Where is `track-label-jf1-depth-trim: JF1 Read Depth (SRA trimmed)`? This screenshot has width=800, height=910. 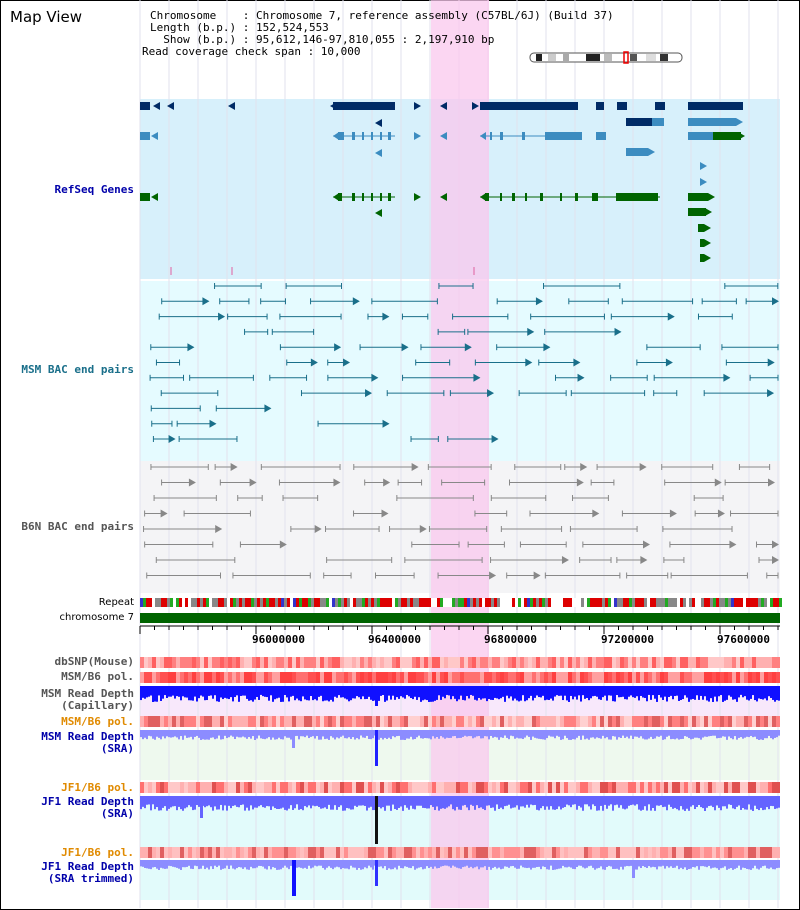 track-label-jf1-depth-trim: JF1 Read Depth (SRA trimmed) is located at coordinates (87, 873).